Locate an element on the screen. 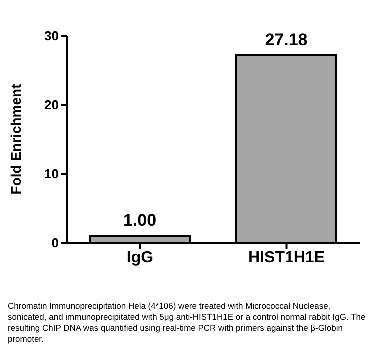  y-tick-label: 30 is located at coordinates (51, 36).